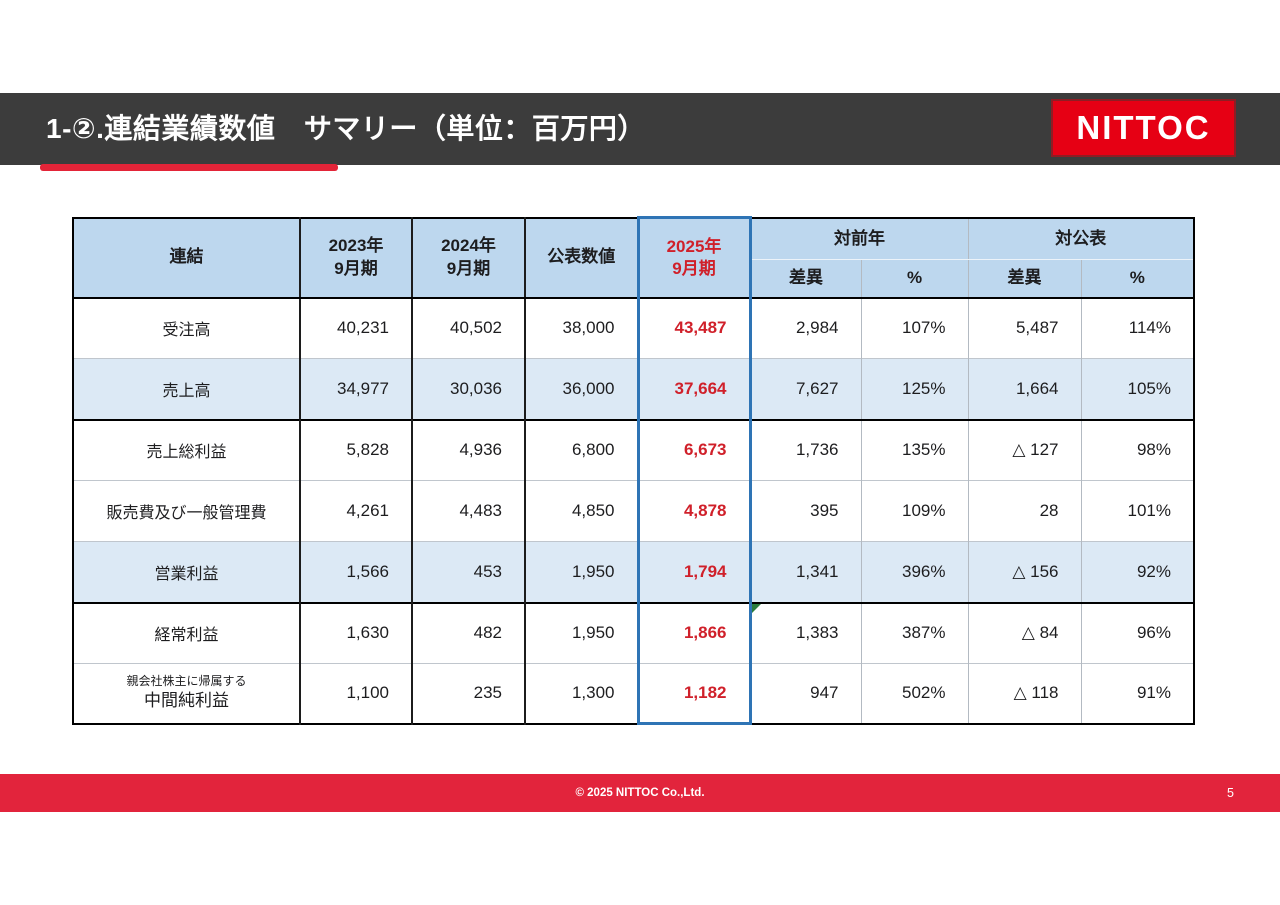 This screenshot has height=905, width=1280. What do you see at coordinates (1024, 449) in the screenshot?
I see `cell-pub-diff: △ 127` at bounding box center [1024, 449].